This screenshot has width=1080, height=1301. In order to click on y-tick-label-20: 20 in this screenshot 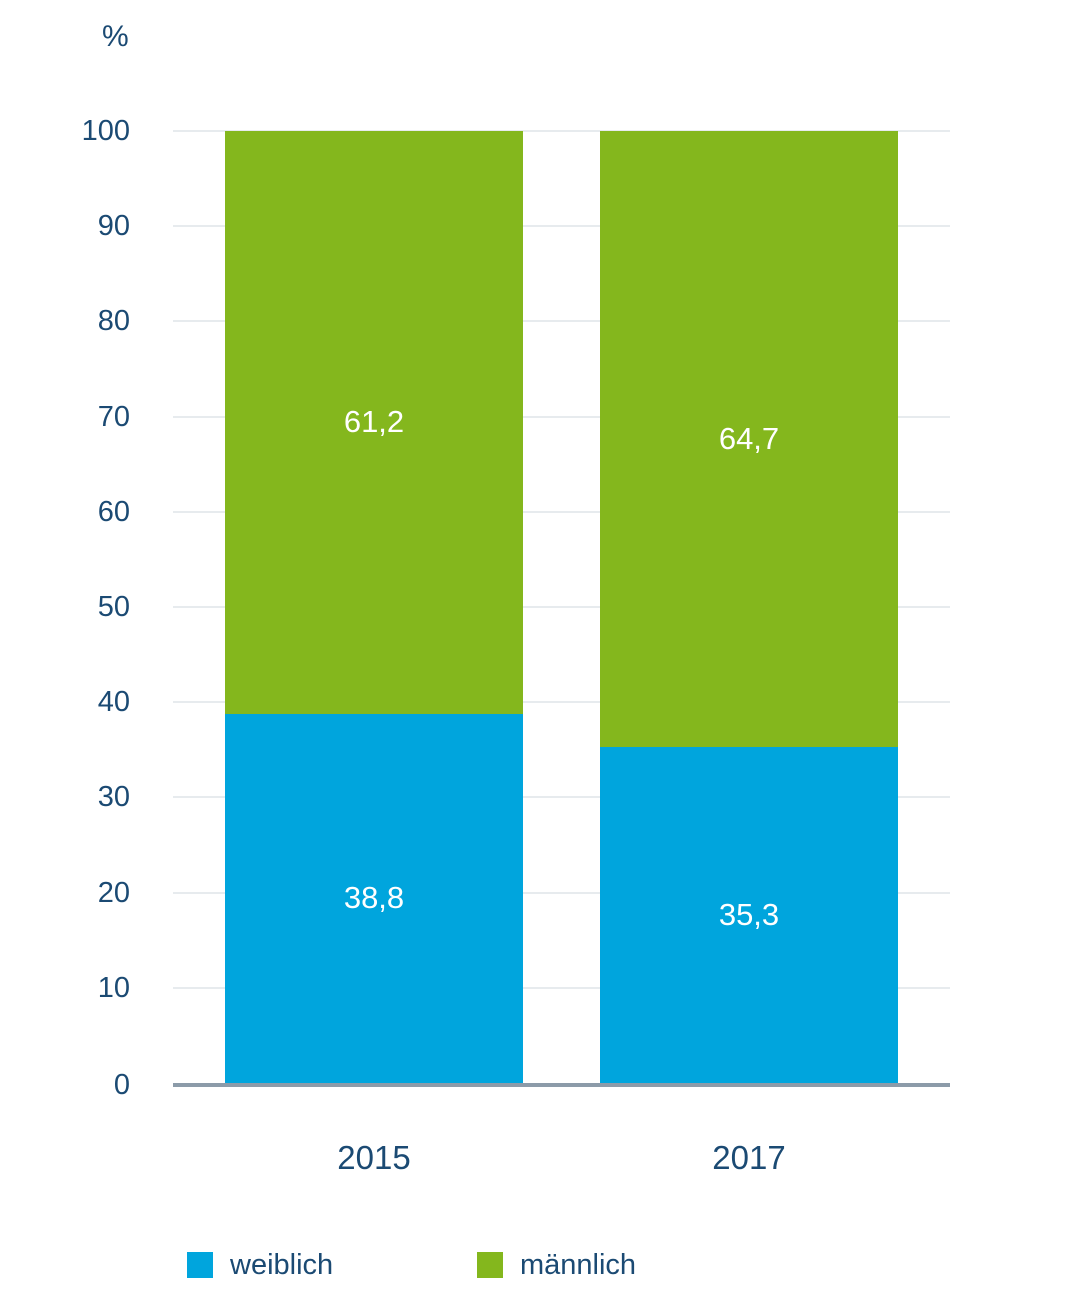, I will do `click(113, 892)`.